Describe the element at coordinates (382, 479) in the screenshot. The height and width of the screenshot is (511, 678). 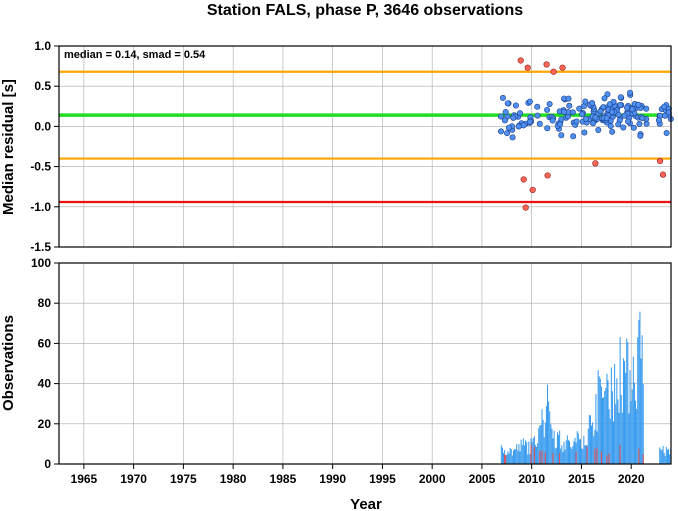
I see `x-tick-label: 1995` at that location.